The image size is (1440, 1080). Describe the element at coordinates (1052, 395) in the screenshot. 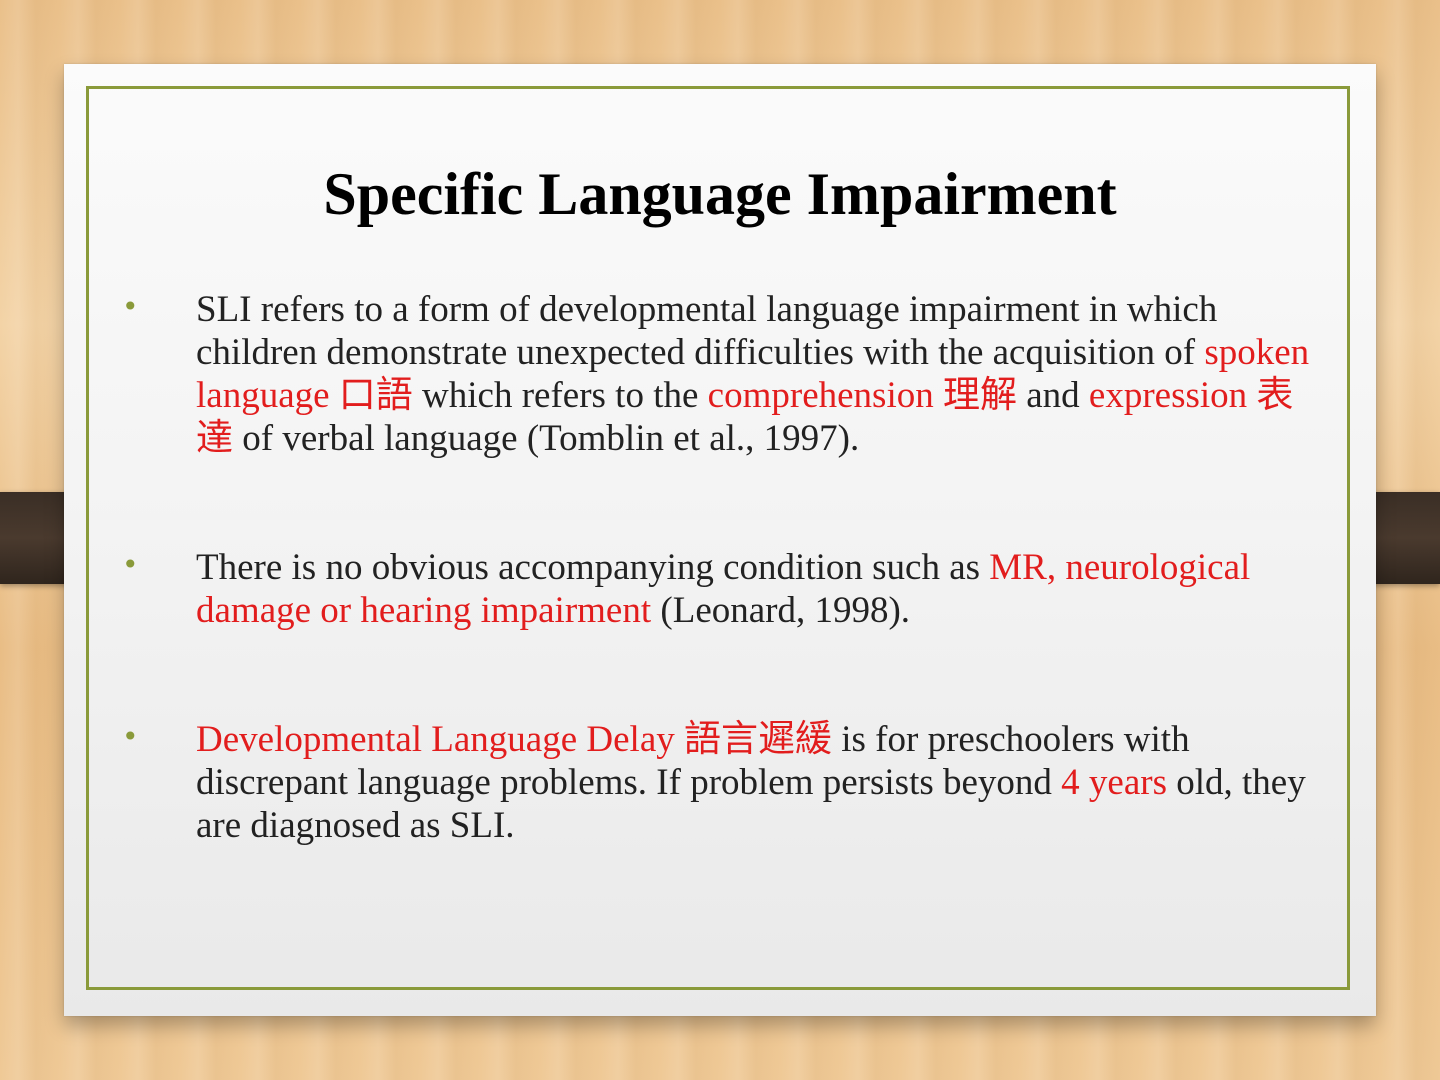

I see `bullet-segment: and` at that location.